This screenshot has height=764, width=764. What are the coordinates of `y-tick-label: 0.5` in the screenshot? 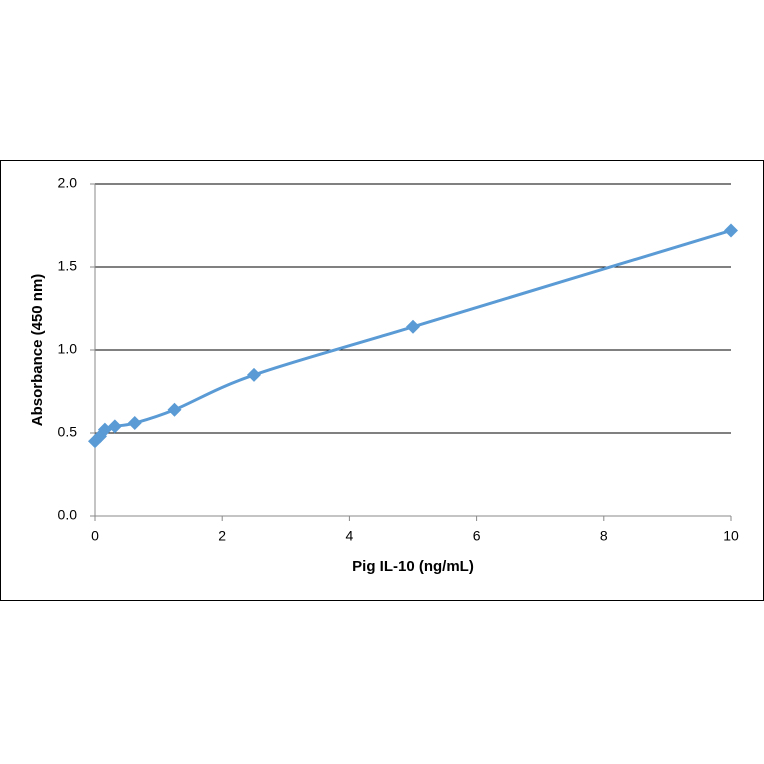 It's located at (68, 432).